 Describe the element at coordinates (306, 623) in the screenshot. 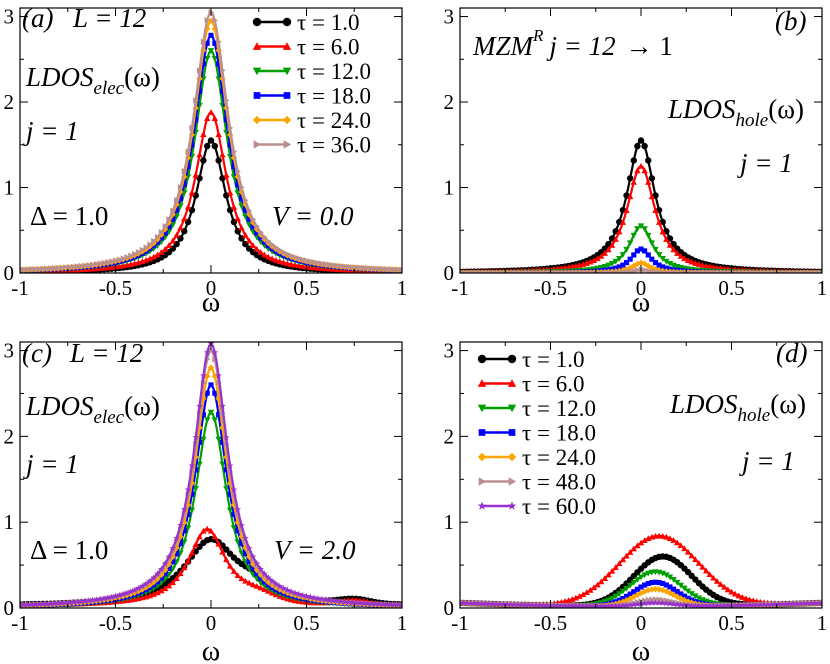

I see `panel-c-x-tick-label: 0.5` at that location.